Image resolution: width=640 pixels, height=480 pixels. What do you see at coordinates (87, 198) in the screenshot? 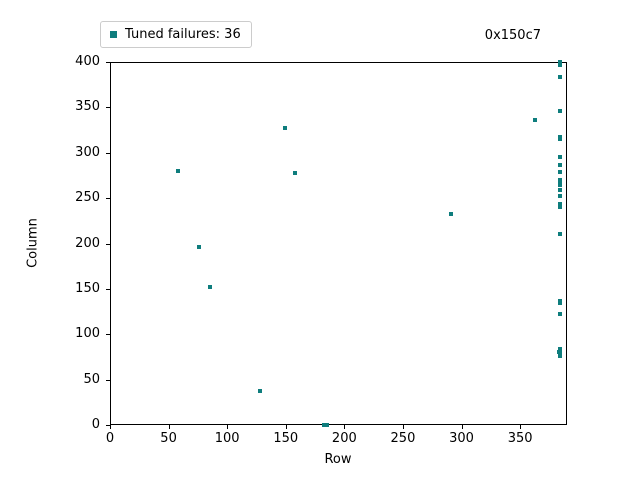
I see `y-tick-label: 250` at bounding box center [87, 198].